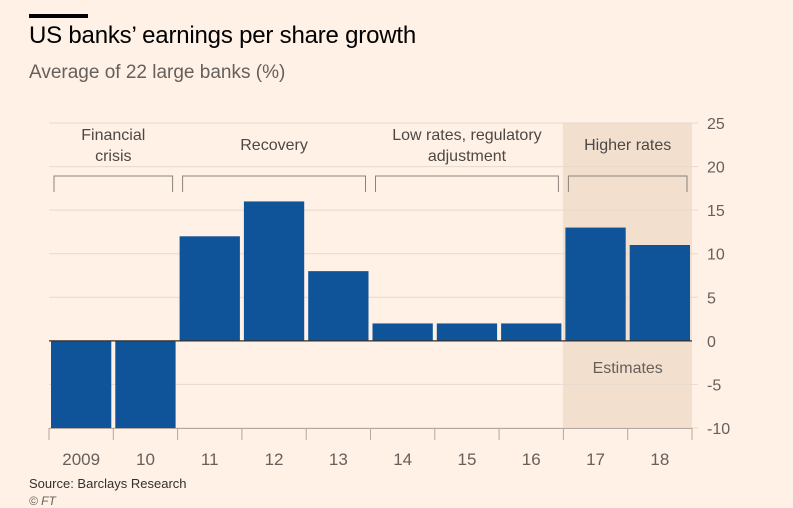  What do you see at coordinates (716, 168) in the screenshot?
I see `y-tick-label: 20` at bounding box center [716, 168].